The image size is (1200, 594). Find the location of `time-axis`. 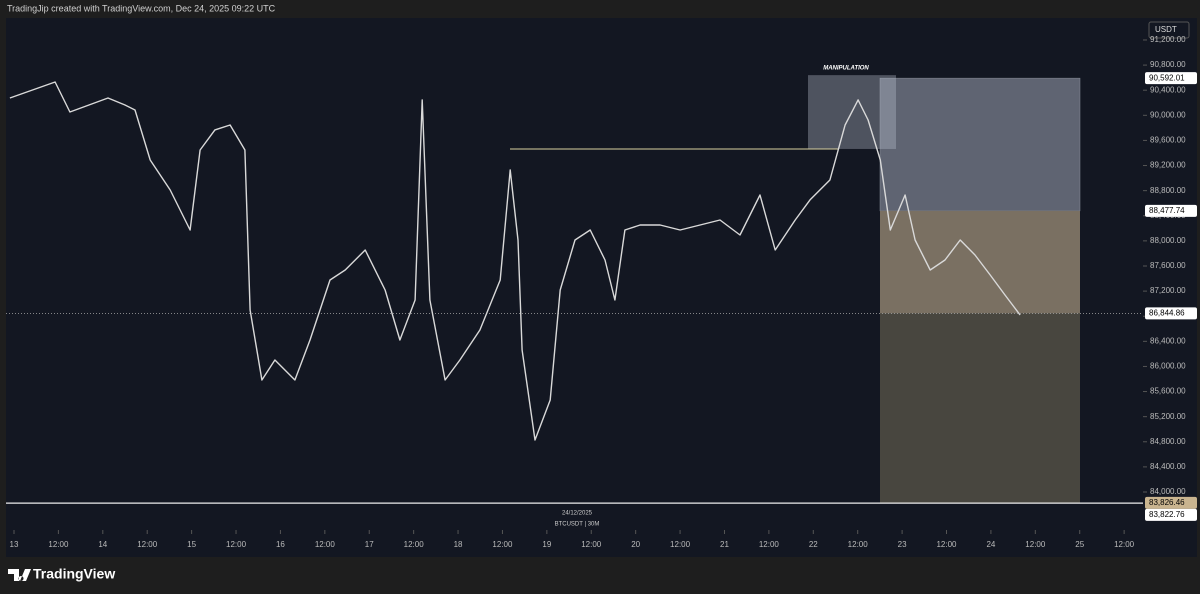

time-axis is located at coordinates (601, 531).